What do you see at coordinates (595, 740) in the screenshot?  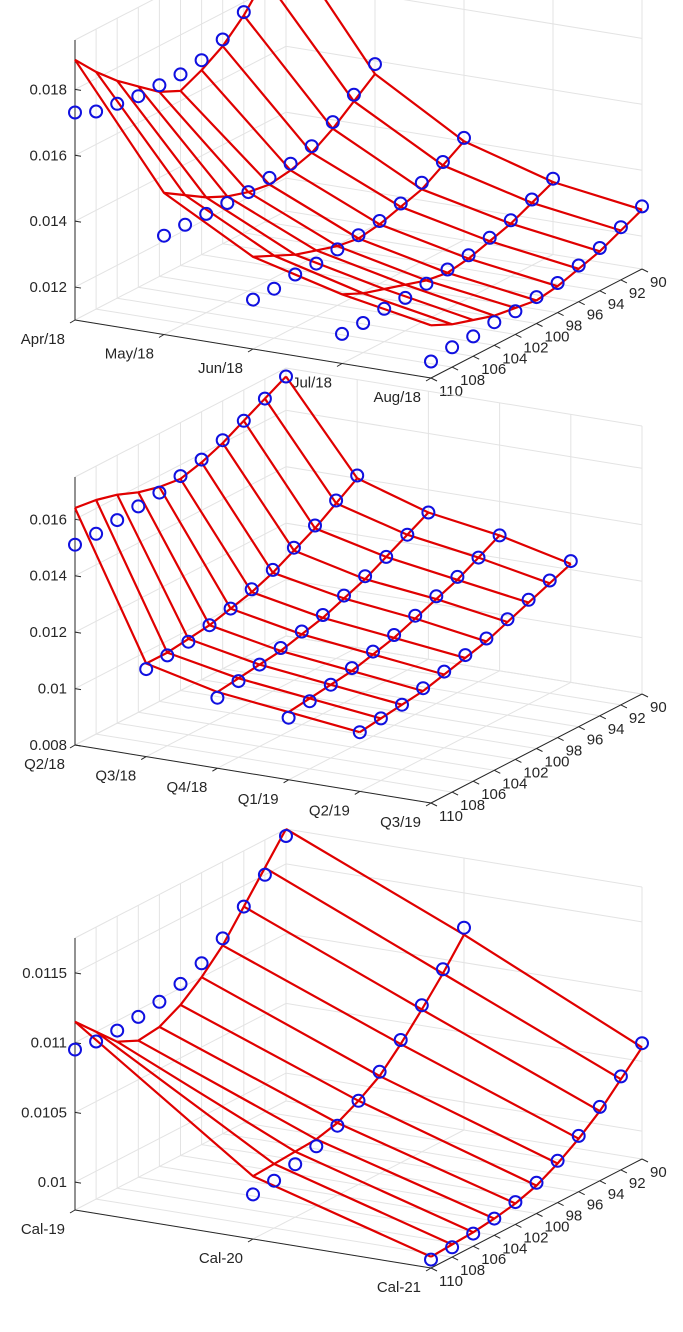 I see `strike-tick-label: 96` at bounding box center [595, 740].